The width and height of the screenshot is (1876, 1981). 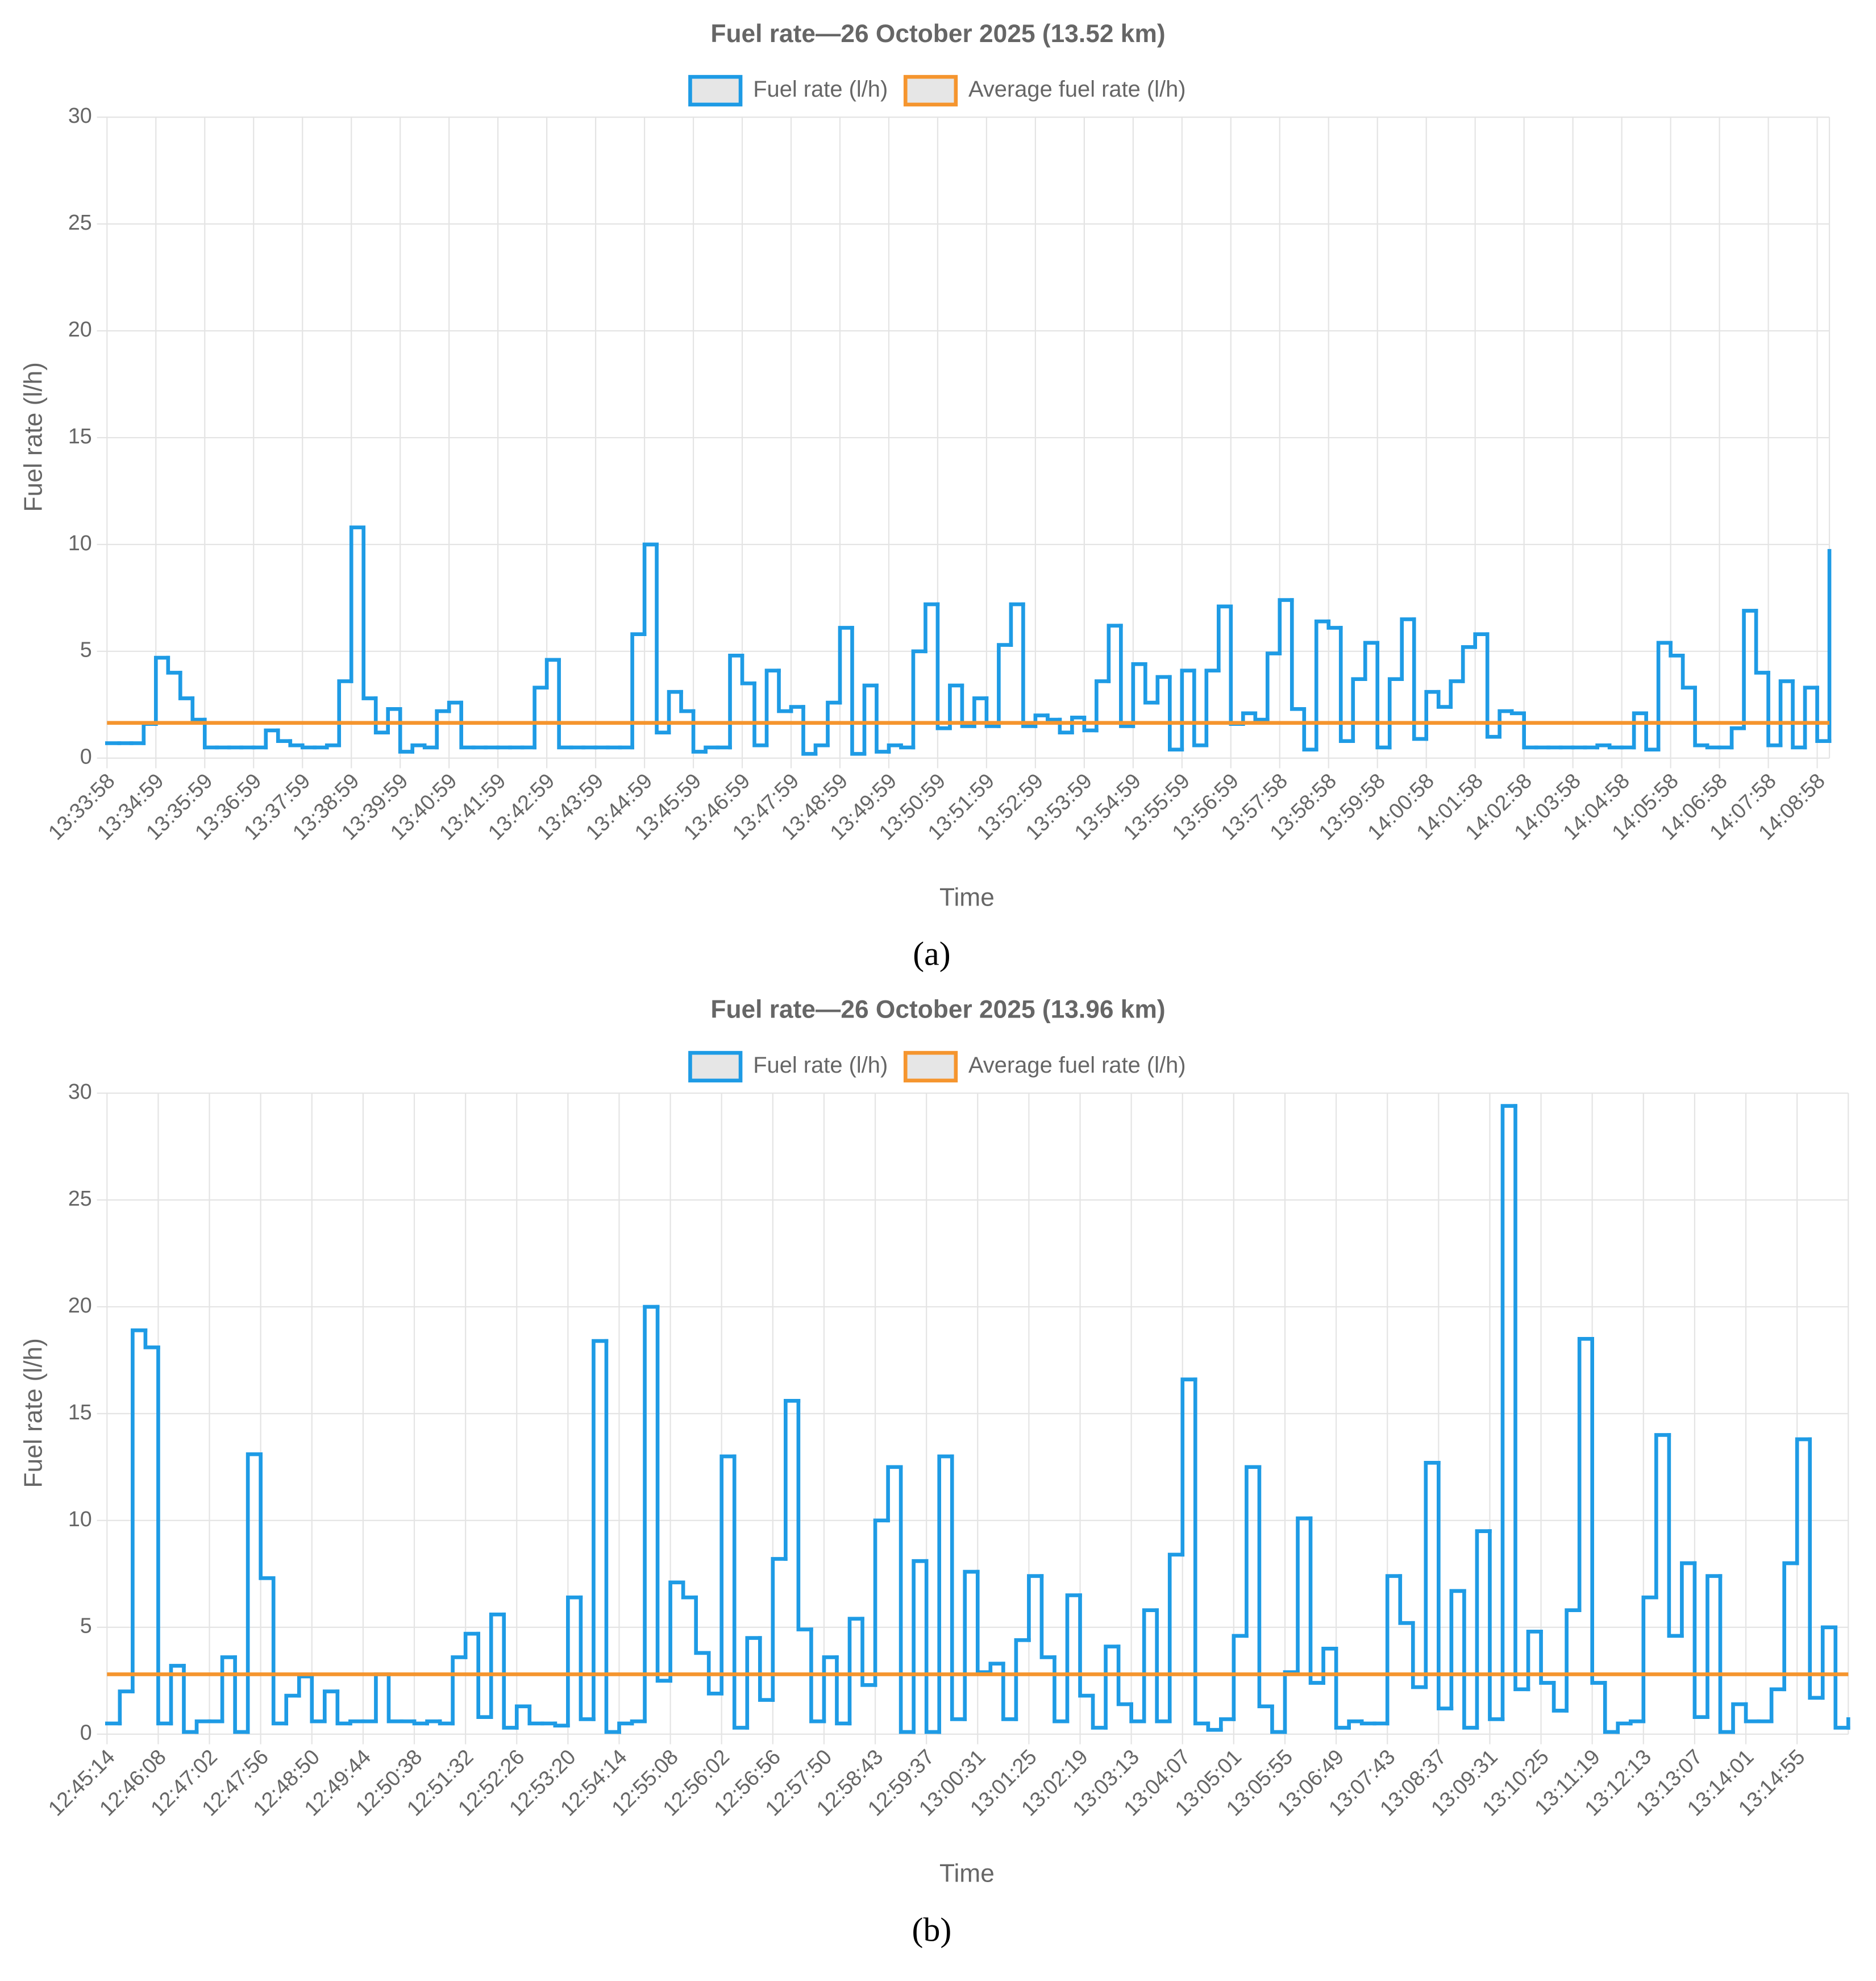 I want to click on y-tick-label: 10, so click(x=80, y=1519).